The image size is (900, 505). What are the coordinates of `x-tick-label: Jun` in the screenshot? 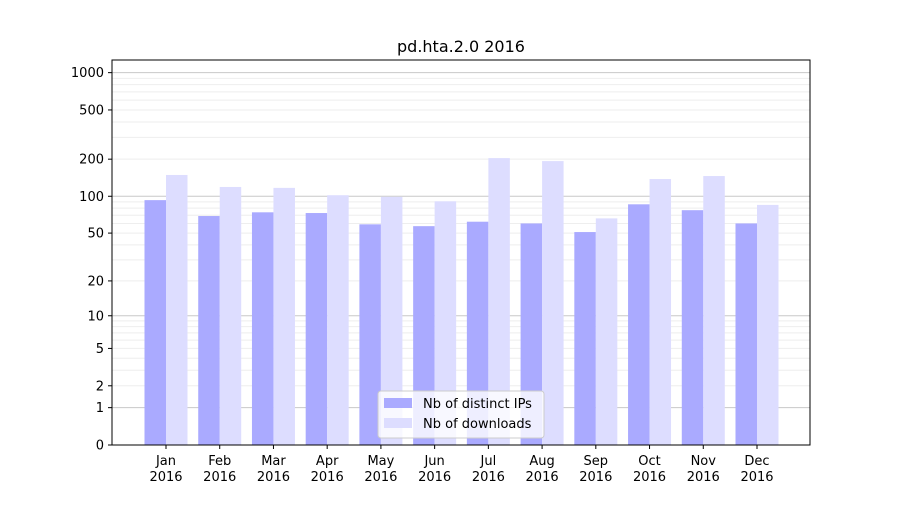 It's located at (433, 461).